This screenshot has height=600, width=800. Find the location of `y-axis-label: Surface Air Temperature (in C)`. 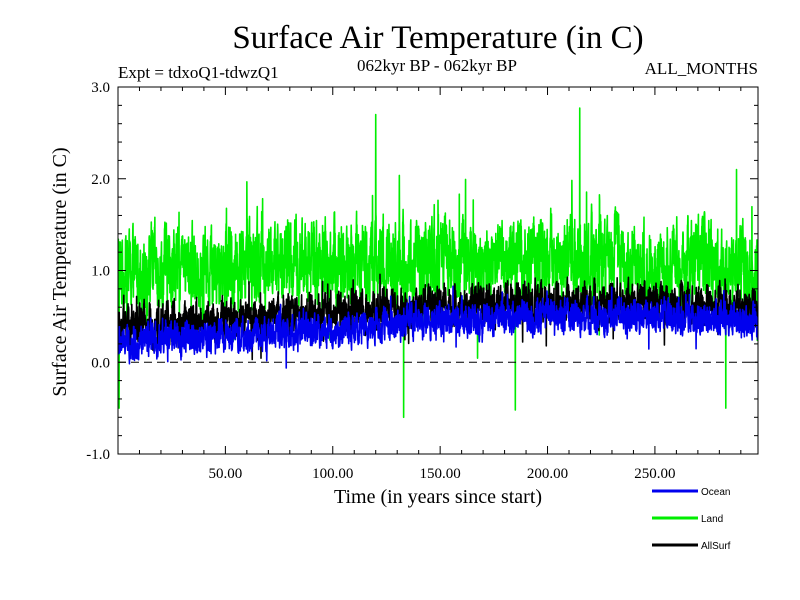

y-axis-label: Surface Air Temperature (in C) is located at coordinates (60, 271).